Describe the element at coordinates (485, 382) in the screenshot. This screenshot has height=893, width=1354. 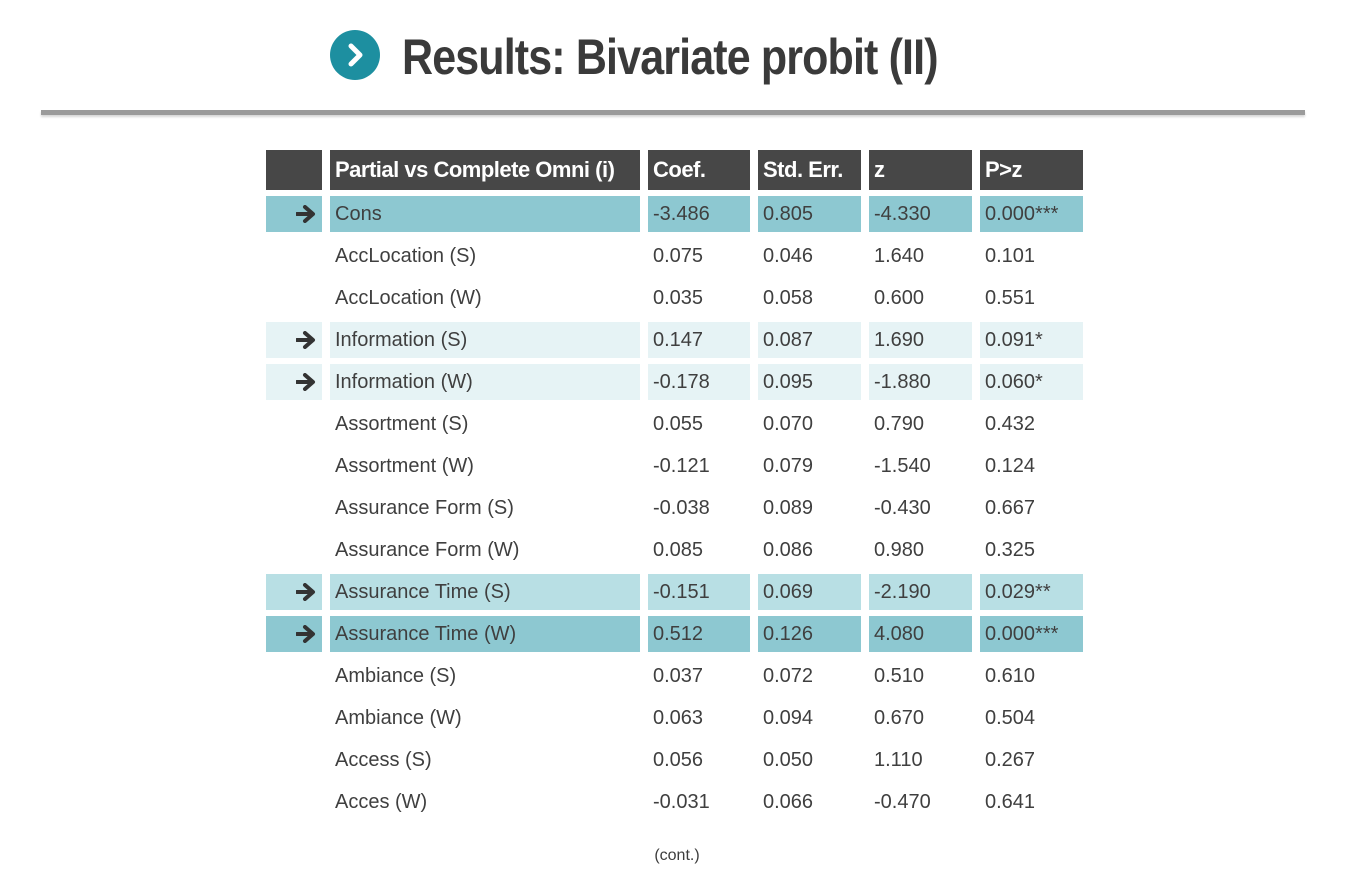
I see `cell-variable: Information (W)` at that location.